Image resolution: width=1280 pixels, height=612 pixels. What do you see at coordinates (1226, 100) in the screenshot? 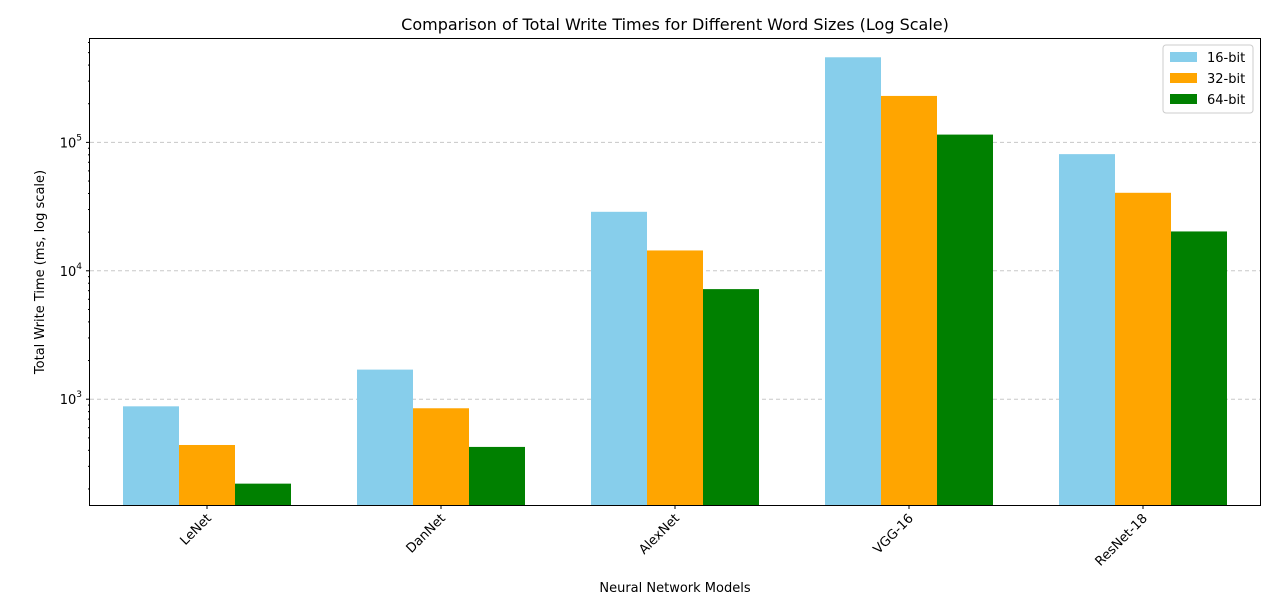
I see `legend-label-64-bit: 64-bit` at bounding box center [1226, 100].